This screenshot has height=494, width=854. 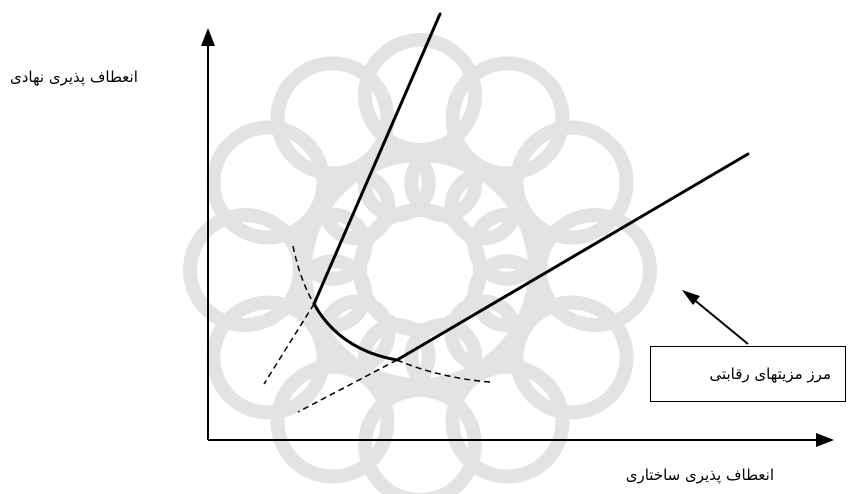 What do you see at coordinates (347, 386) in the screenshot?
I see `dashed-line-bottom` at bounding box center [347, 386].